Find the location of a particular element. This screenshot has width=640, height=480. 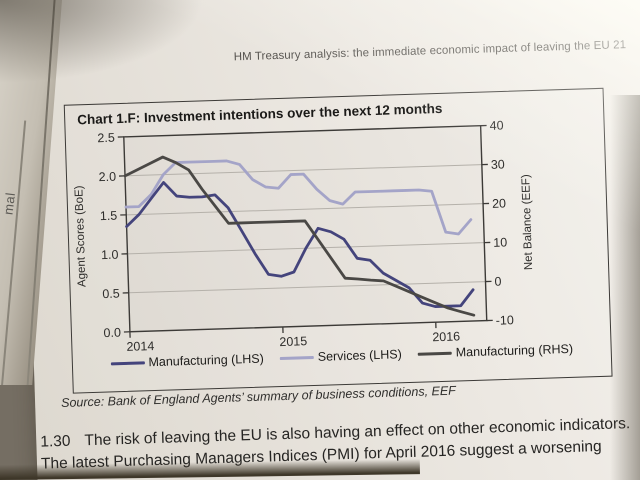

left-axis-title: Agent Scores (BoE) is located at coordinates (80, 236).